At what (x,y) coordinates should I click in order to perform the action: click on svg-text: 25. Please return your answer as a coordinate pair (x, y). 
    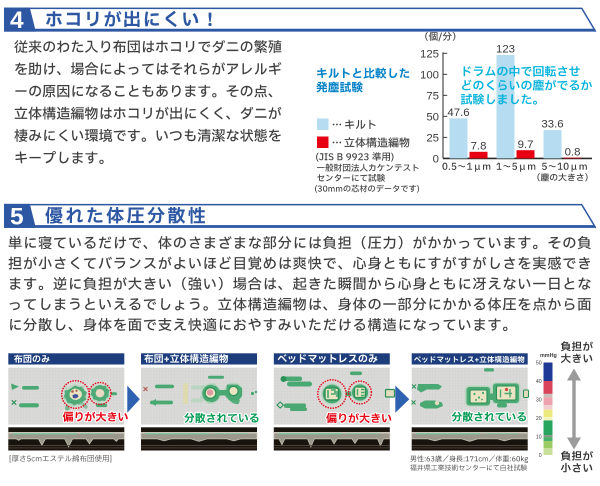
    Looking at the image, I should click on (432, 139).